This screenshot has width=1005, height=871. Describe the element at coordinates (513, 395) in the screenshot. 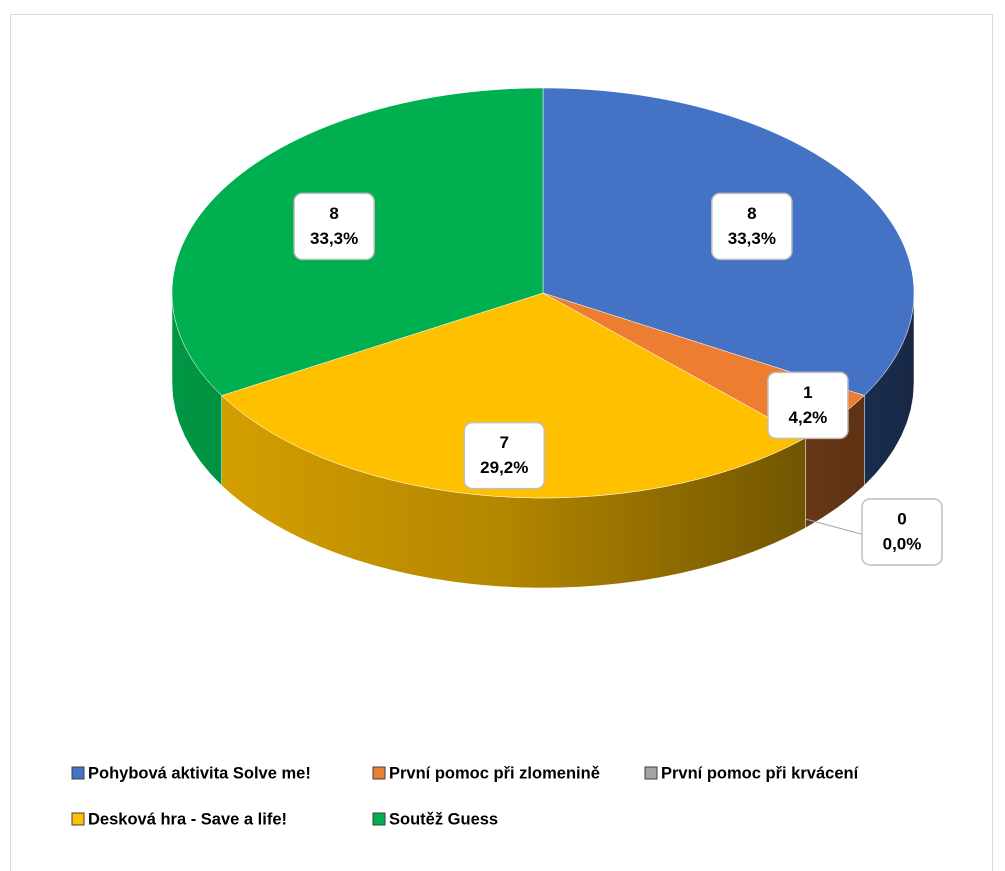

I see `pie-slice` at that location.